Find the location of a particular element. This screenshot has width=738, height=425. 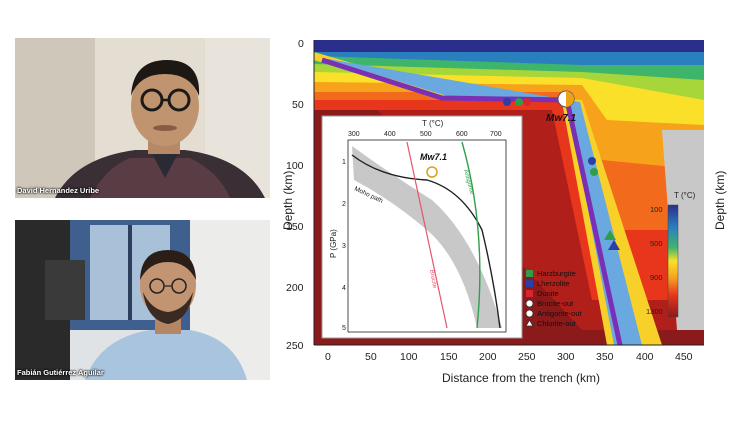

chlorite-out-icon is located at coordinates (529, 323).